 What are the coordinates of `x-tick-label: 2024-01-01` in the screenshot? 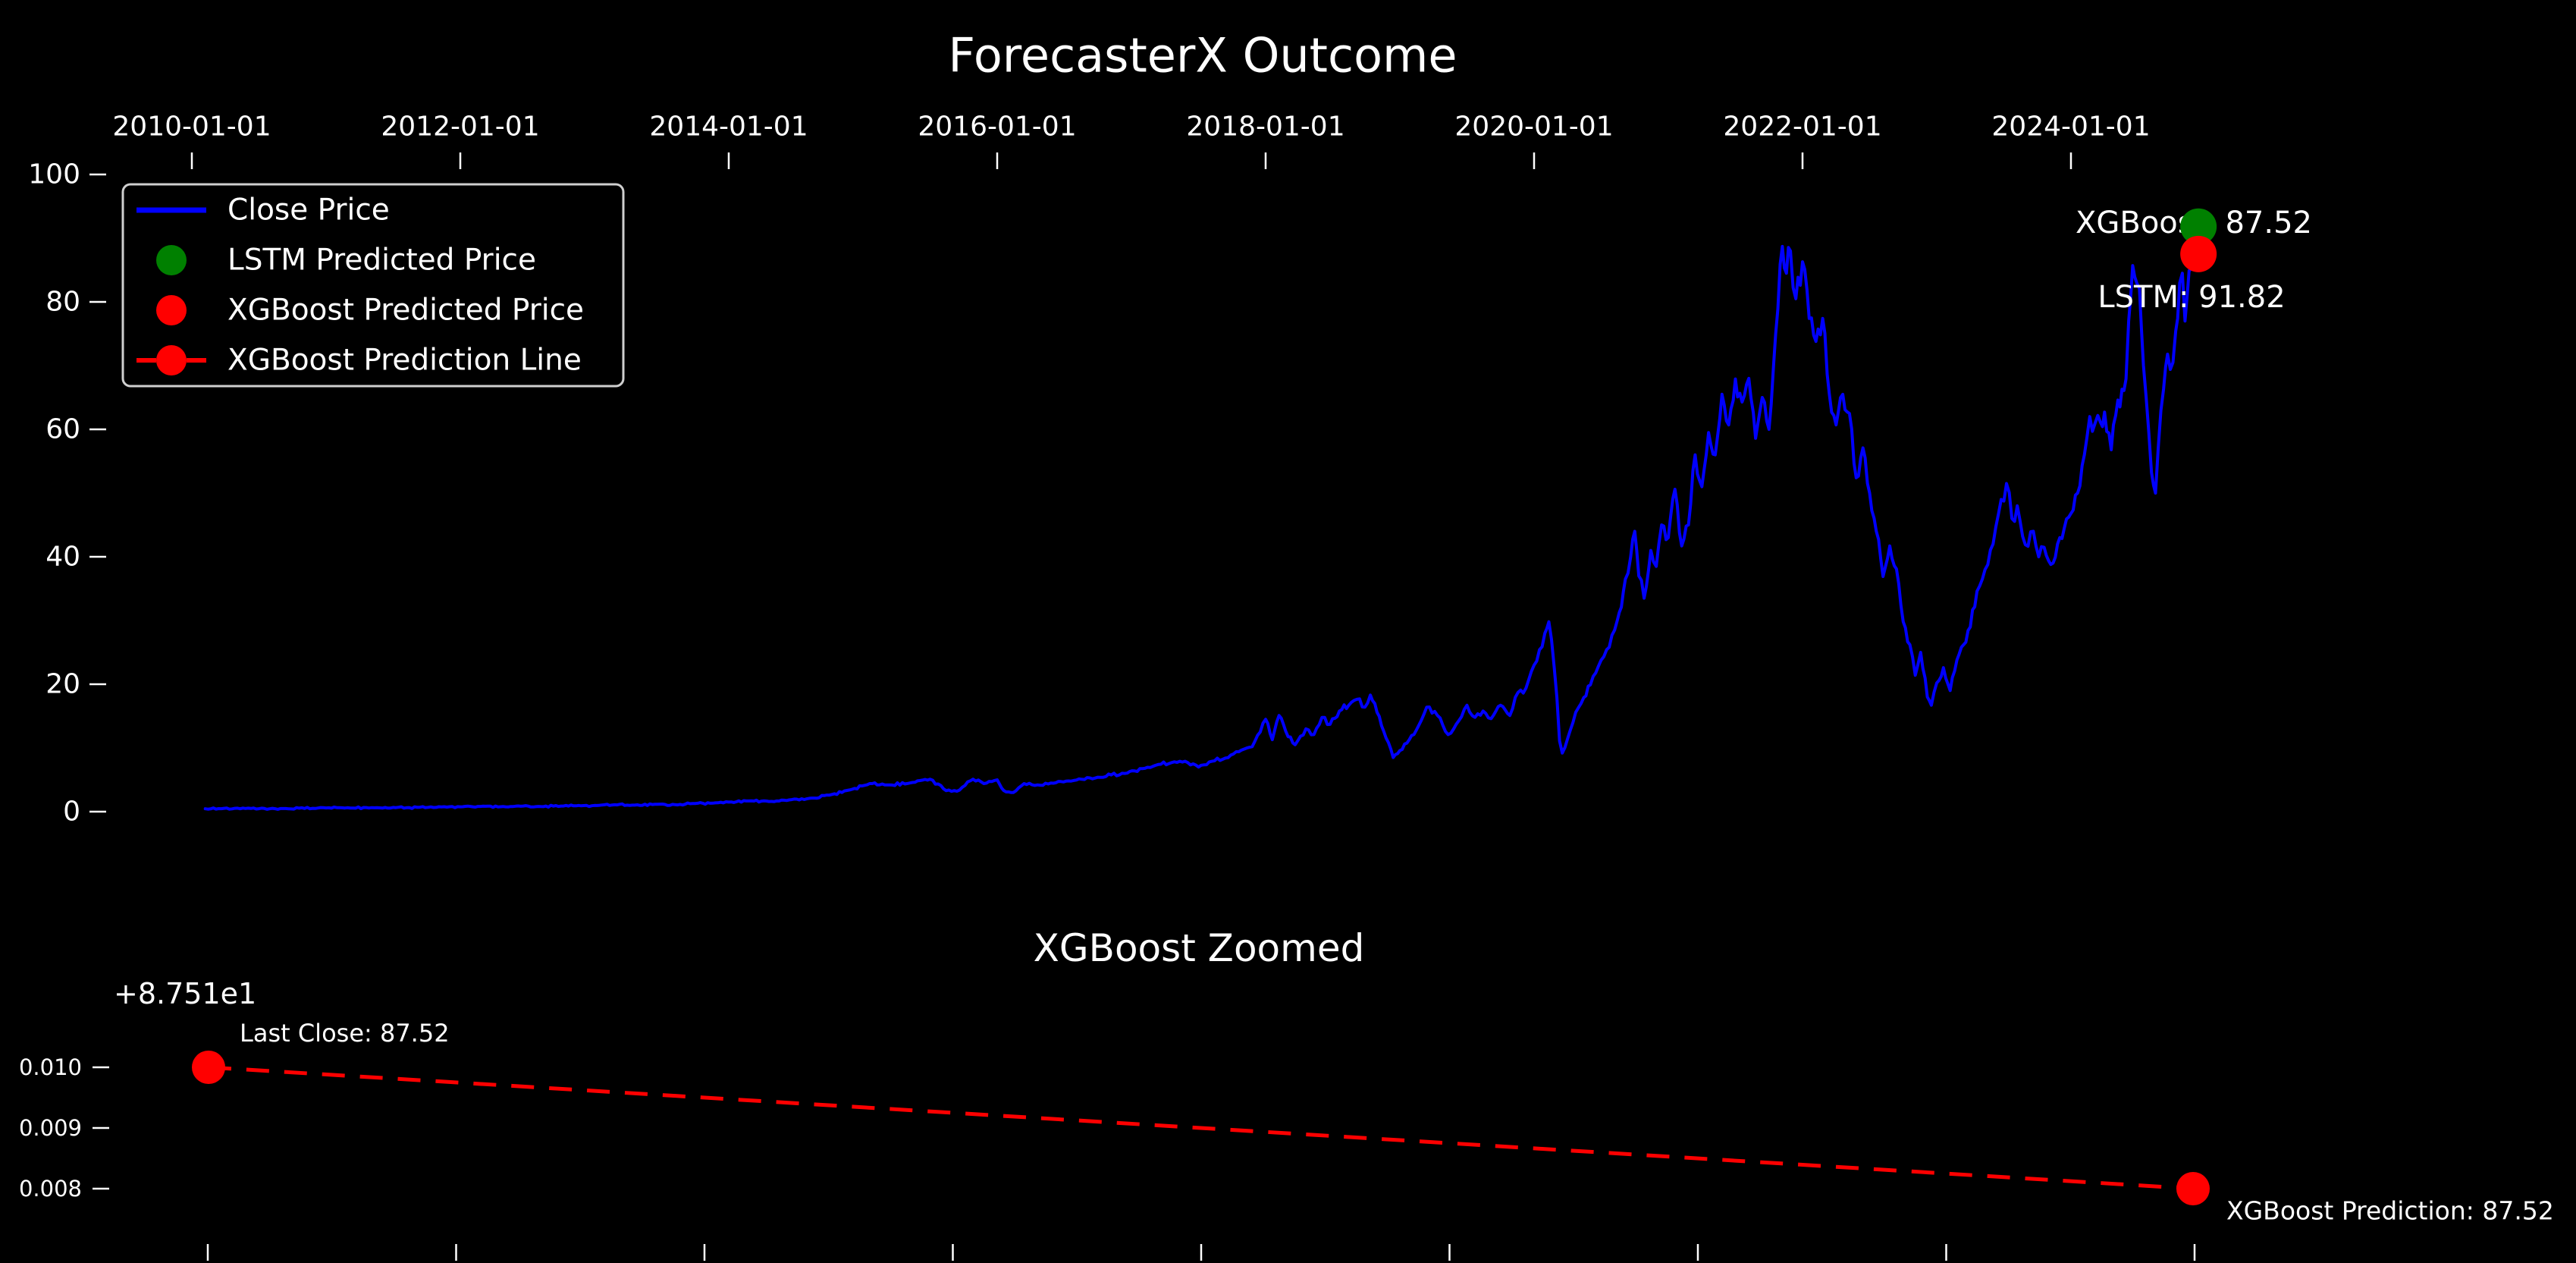 It's located at (2070, 127).